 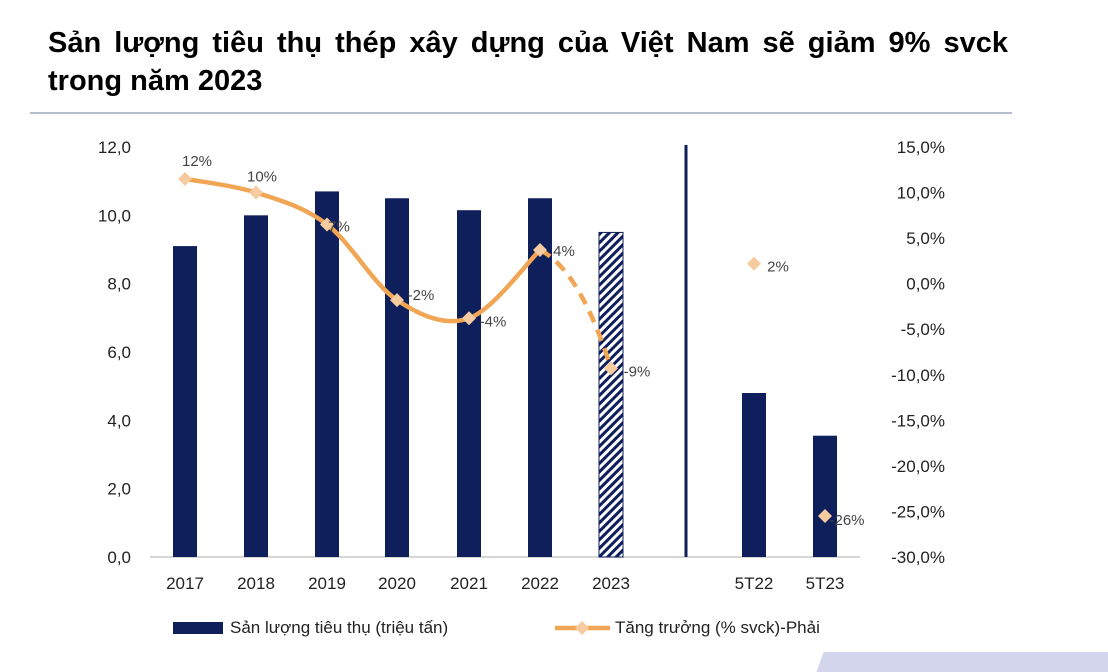 I want to click on legend-label-line: Tăng trưởng (% svck)-Phải, so click(x=717, y=627).